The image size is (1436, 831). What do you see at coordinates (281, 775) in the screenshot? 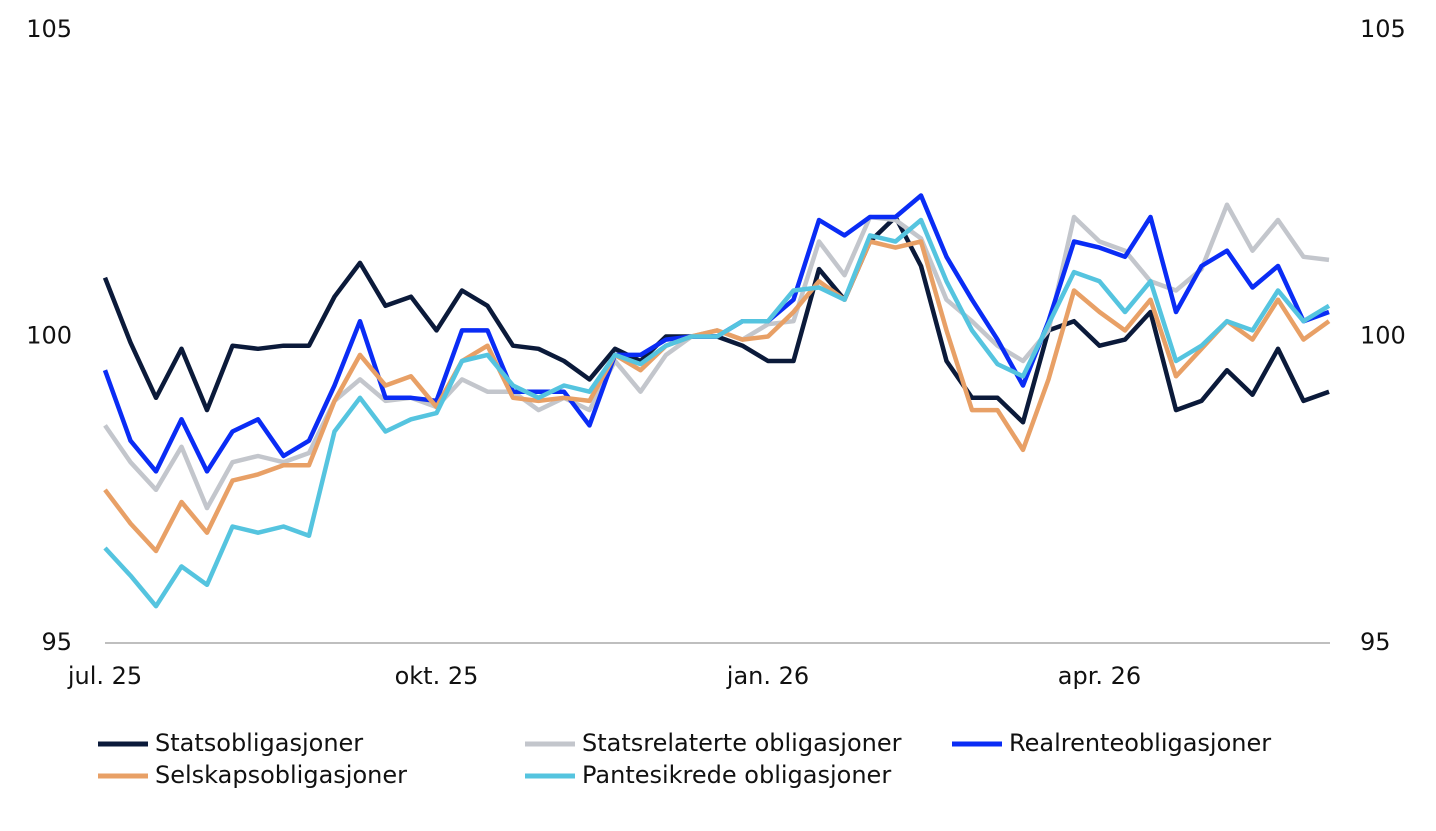
I see `legend-label: Selskapsobligasjoner` at bounding box center [281, 775].